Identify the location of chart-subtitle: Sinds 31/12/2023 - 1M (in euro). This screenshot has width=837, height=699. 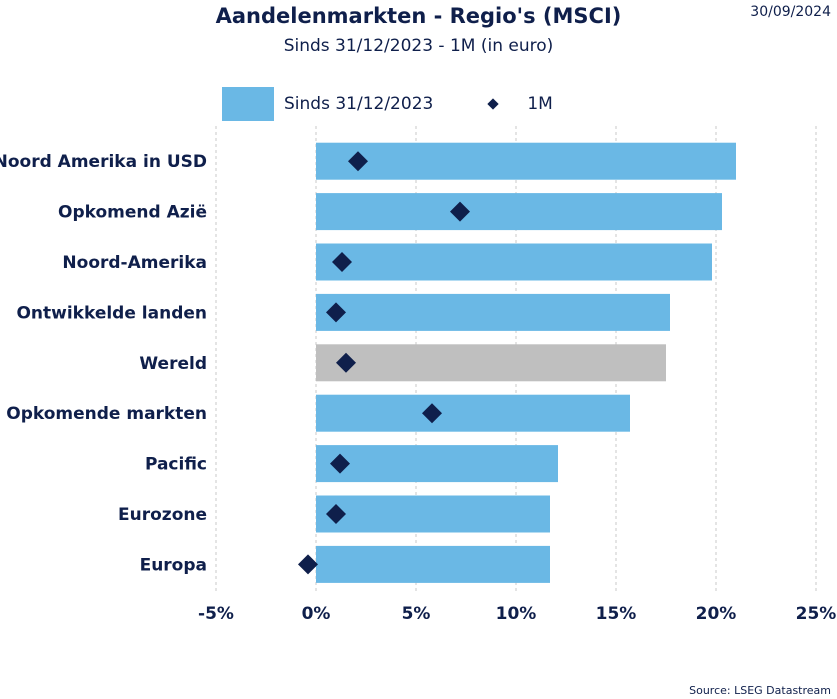
(418, 46).